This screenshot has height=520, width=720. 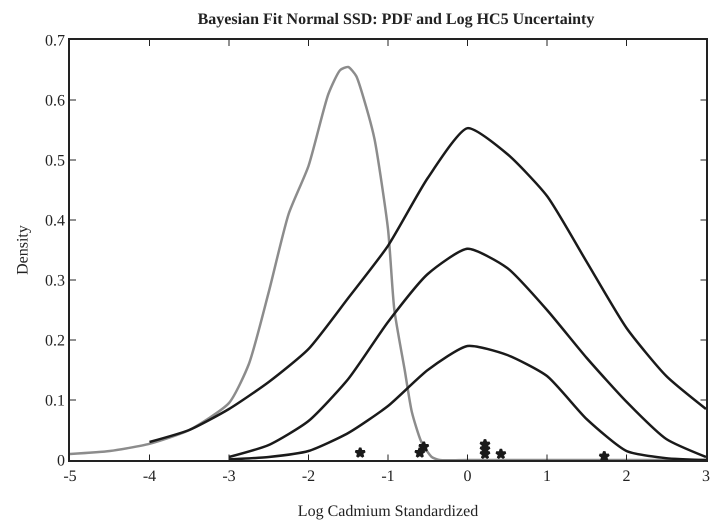 I want to click on x-tick-label: -5, so click(x=70, y=476).